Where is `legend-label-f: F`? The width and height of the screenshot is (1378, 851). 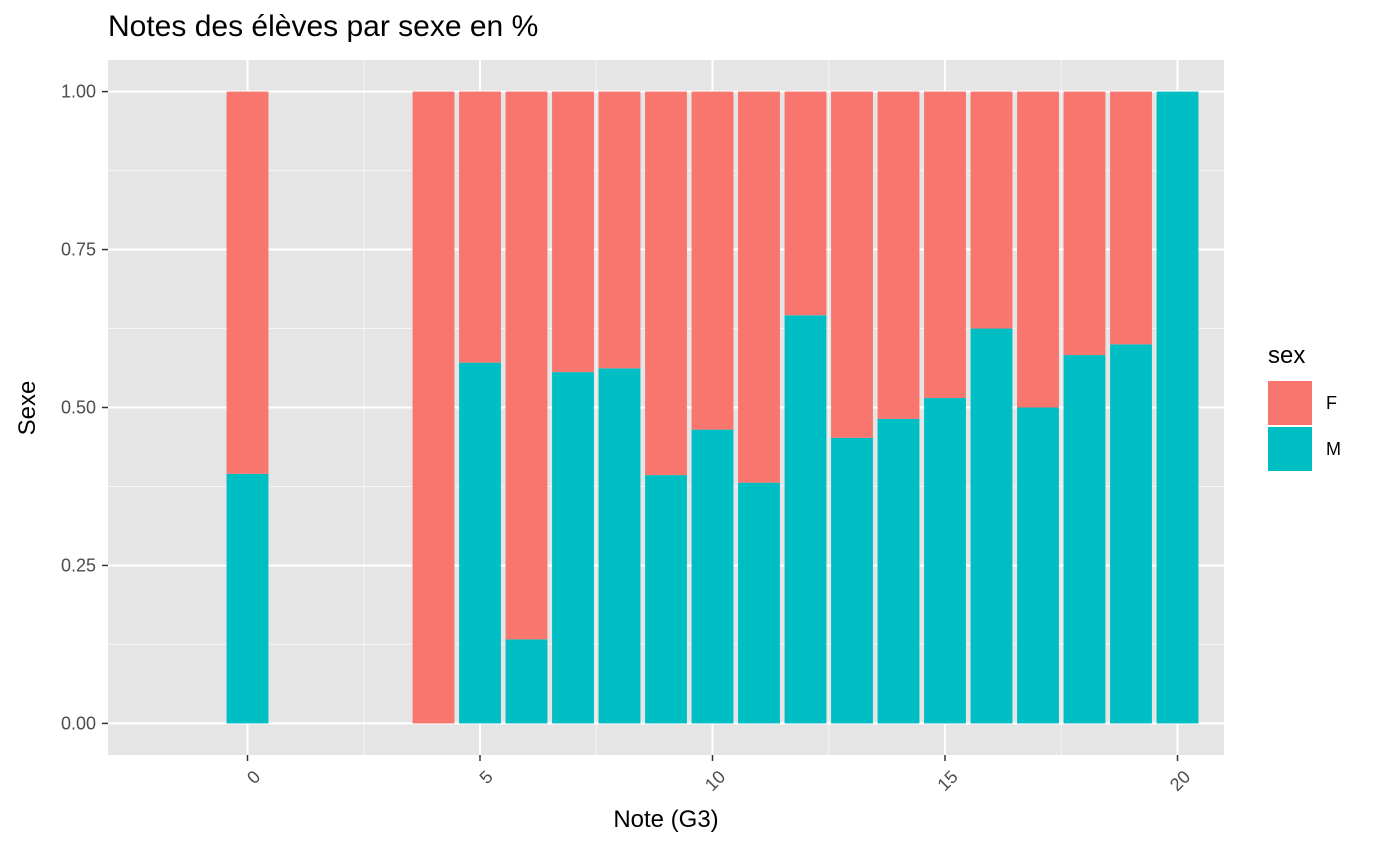 legend-label-f: F is located at coordinates (1331, 402).